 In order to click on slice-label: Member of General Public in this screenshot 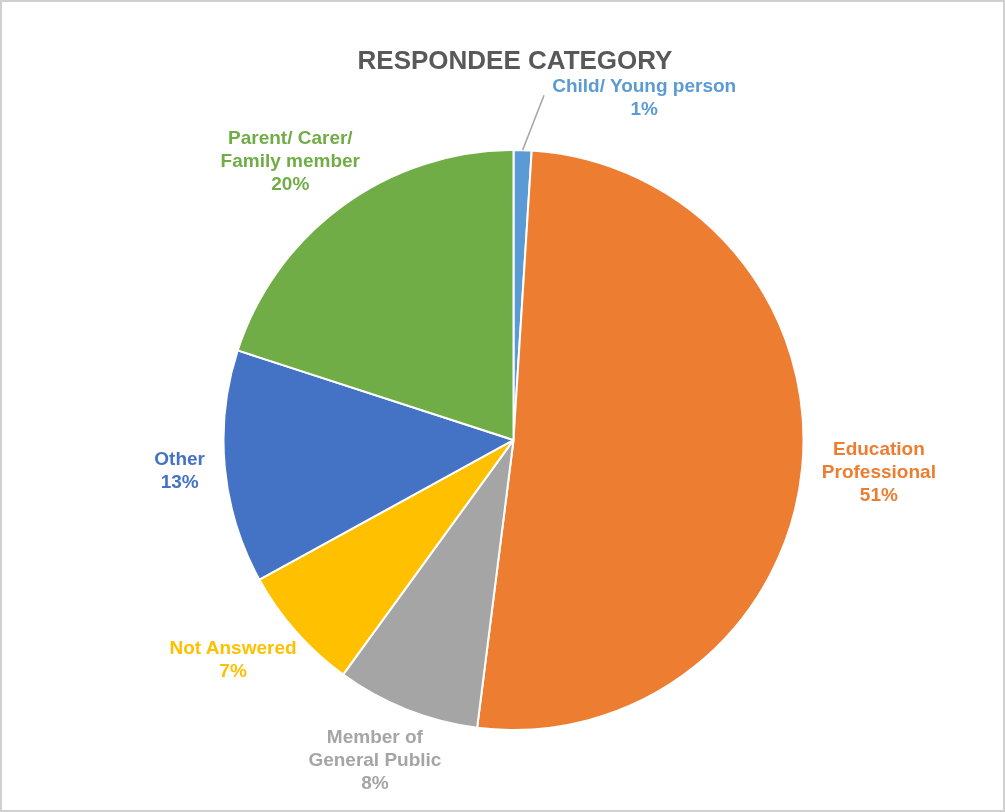, I will do `click(375, 747)`.